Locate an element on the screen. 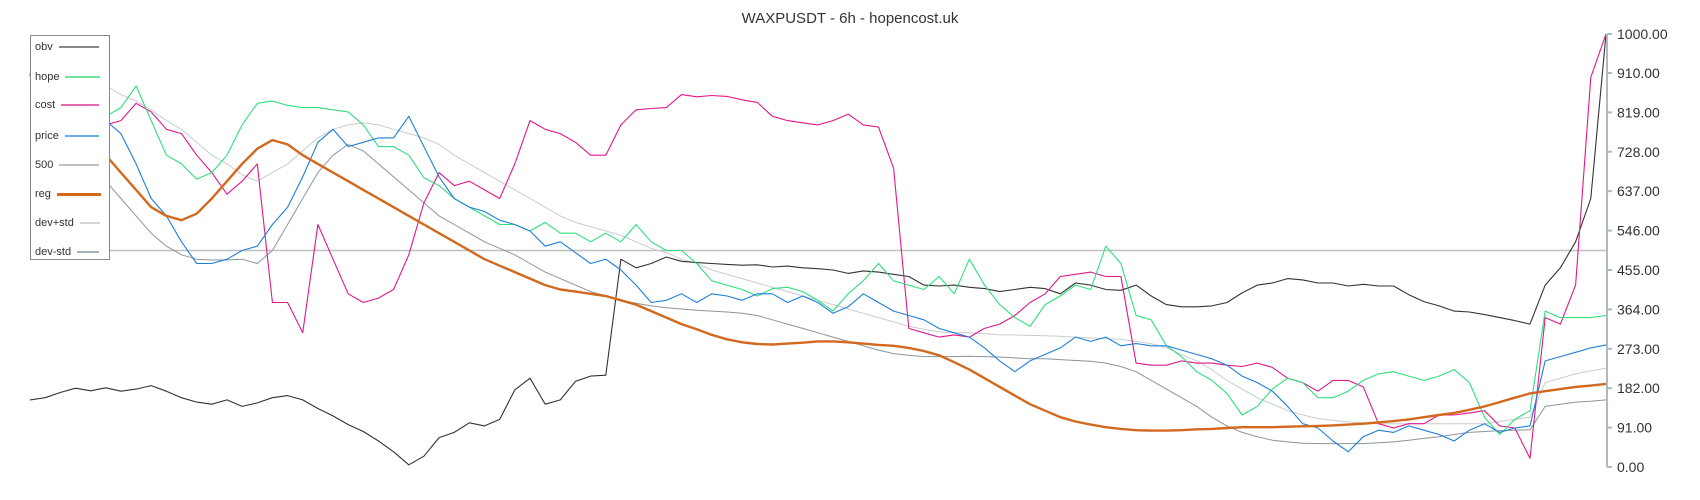  y-tick-label: 273.00 is located at coordinates (1638, 349).